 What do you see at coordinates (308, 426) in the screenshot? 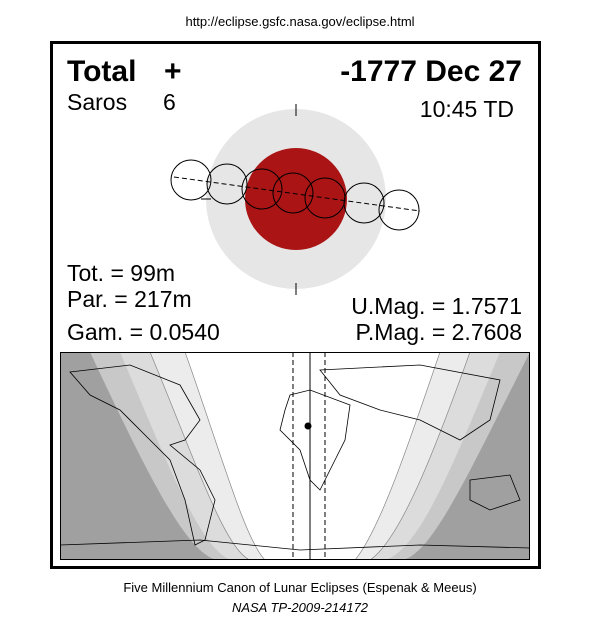
I see `subsolar-point` at bounding box center [308, 426].